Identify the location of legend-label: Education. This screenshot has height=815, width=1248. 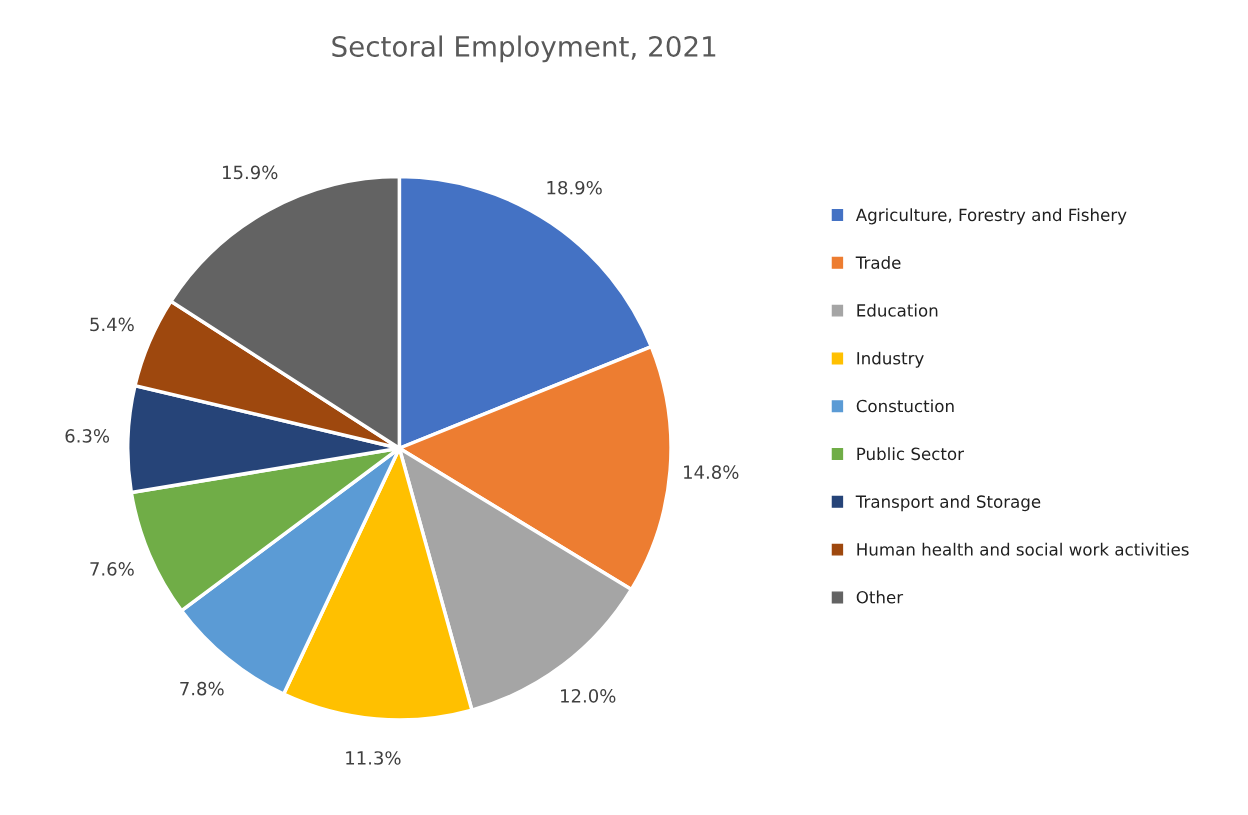
(897, 310).